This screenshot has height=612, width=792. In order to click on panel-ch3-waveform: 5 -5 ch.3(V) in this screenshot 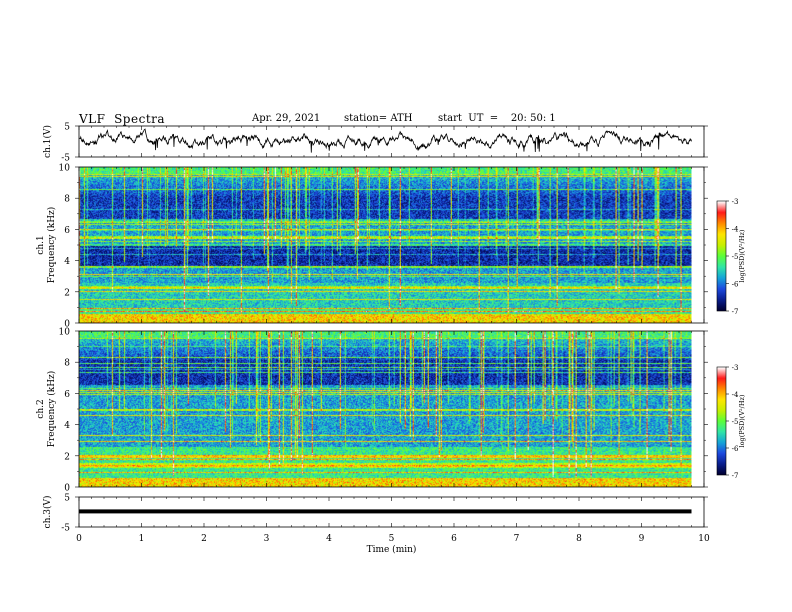, I will do `click(375, 514)`.